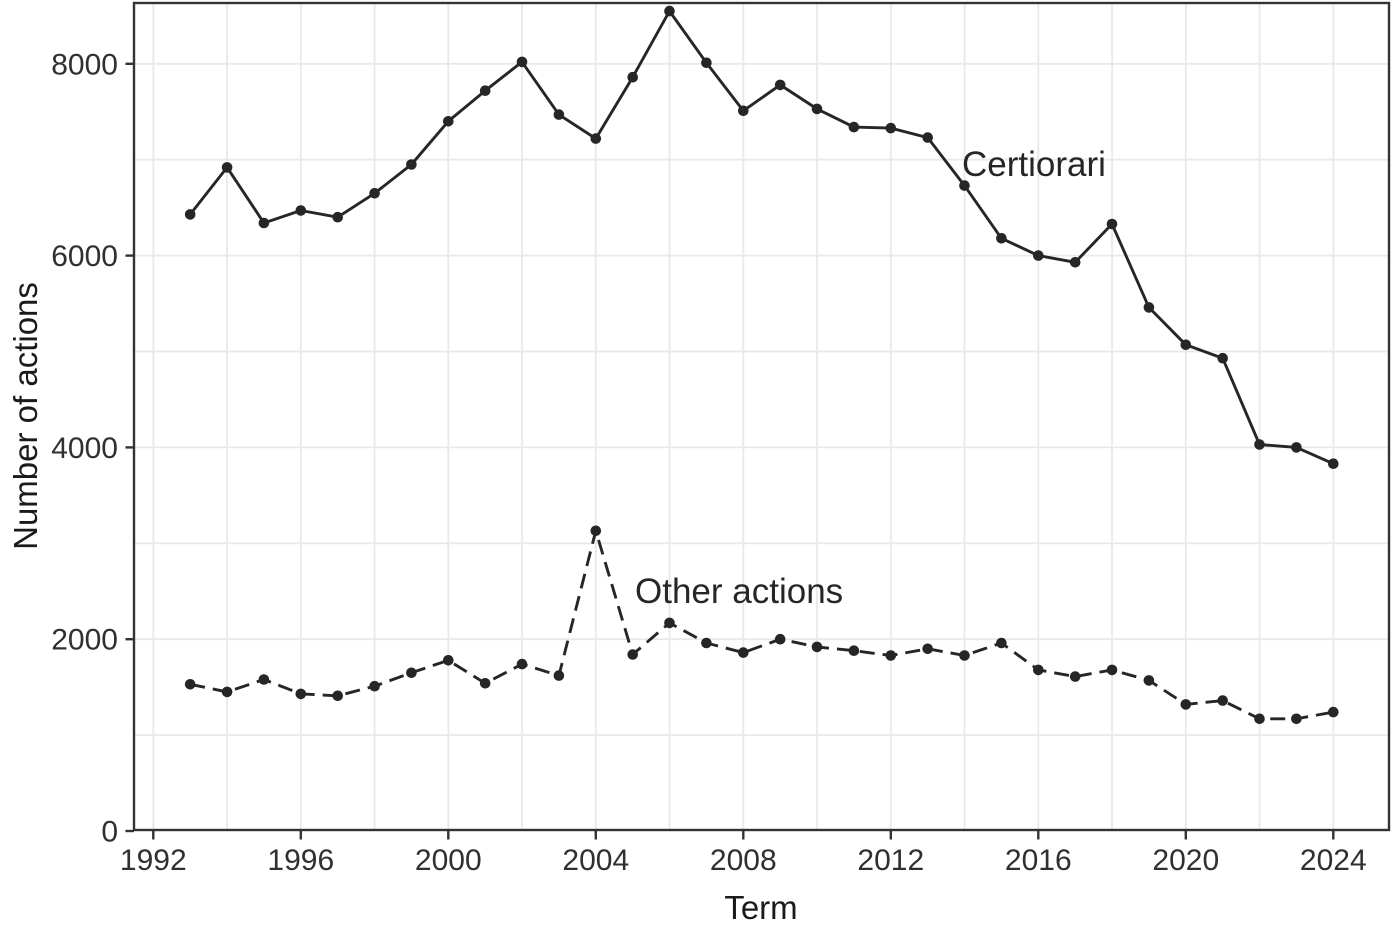 This screenshot has width=1392, height=933. Describe the element at coordinates (84, 64) in the screenshot. I see `y-tick-label: 8000` at that location.